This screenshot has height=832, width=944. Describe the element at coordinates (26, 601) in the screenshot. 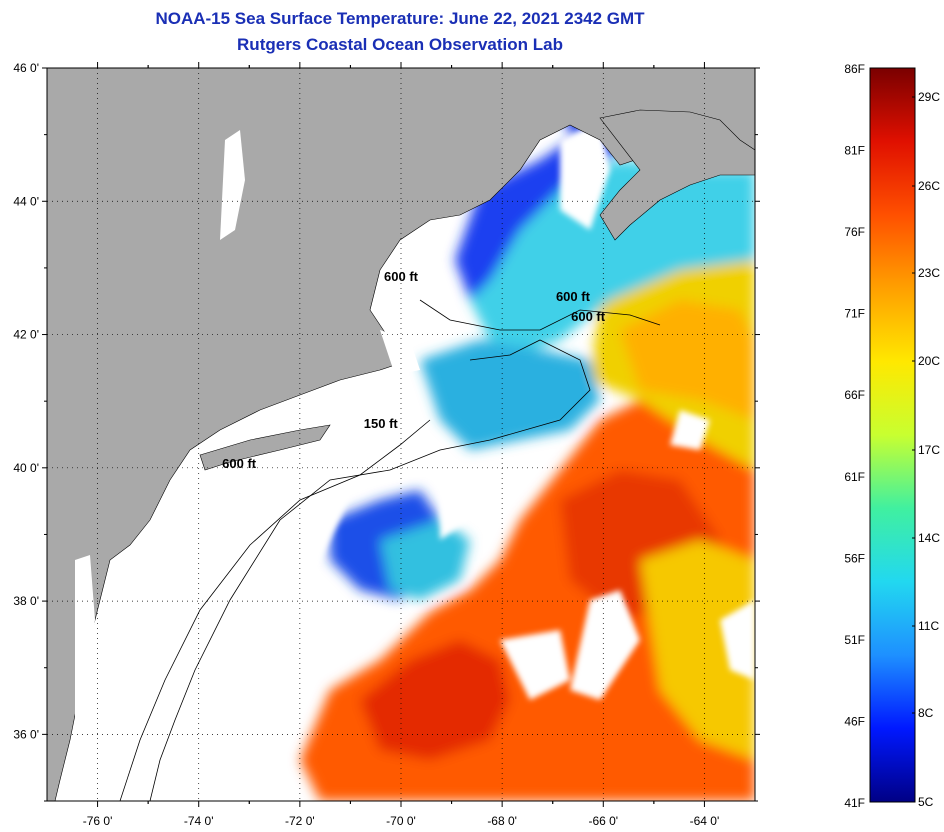

I see `lat-tick-label: 38 0'` at that location.